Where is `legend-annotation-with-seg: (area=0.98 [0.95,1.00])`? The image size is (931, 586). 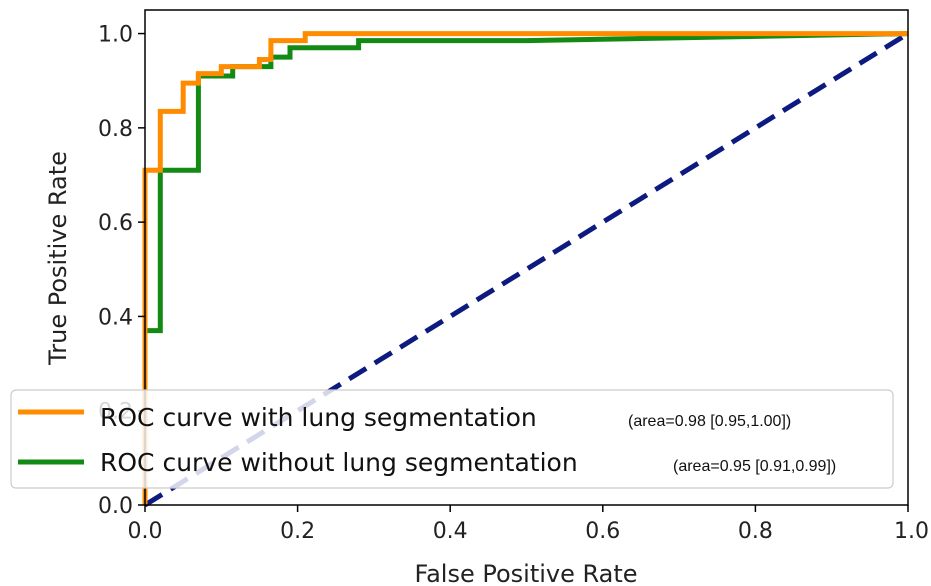 legend-annotation-with-seg: (area=0.98 [0.95,1.00]) is located at coordinates (709, 421).